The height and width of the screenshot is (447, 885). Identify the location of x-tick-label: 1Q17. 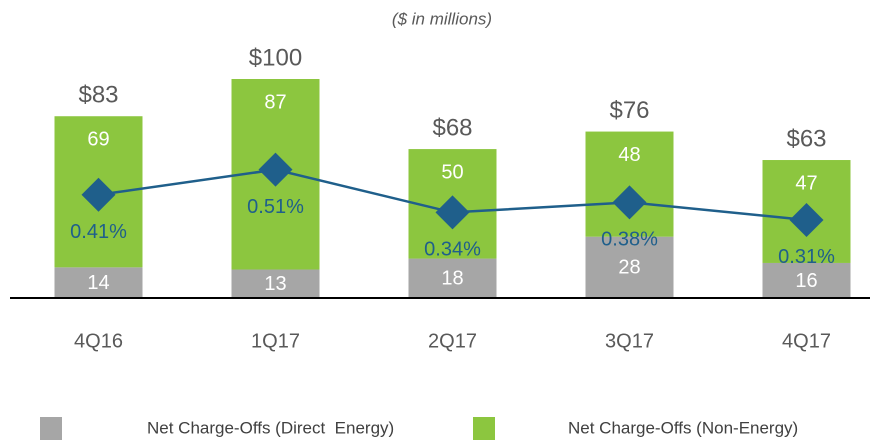
(275, 341).